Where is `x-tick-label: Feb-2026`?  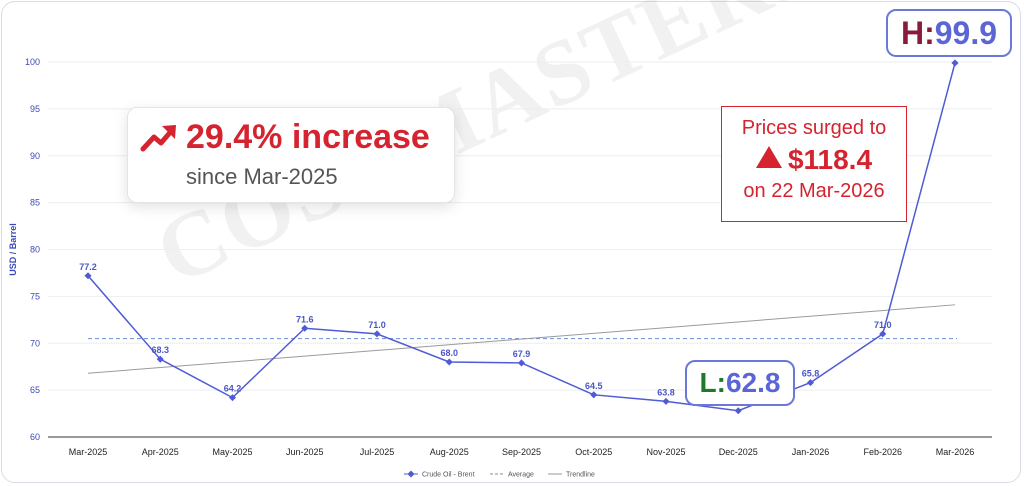 x-tick-label: Feb-2026 is located at coordinates (882, 452).